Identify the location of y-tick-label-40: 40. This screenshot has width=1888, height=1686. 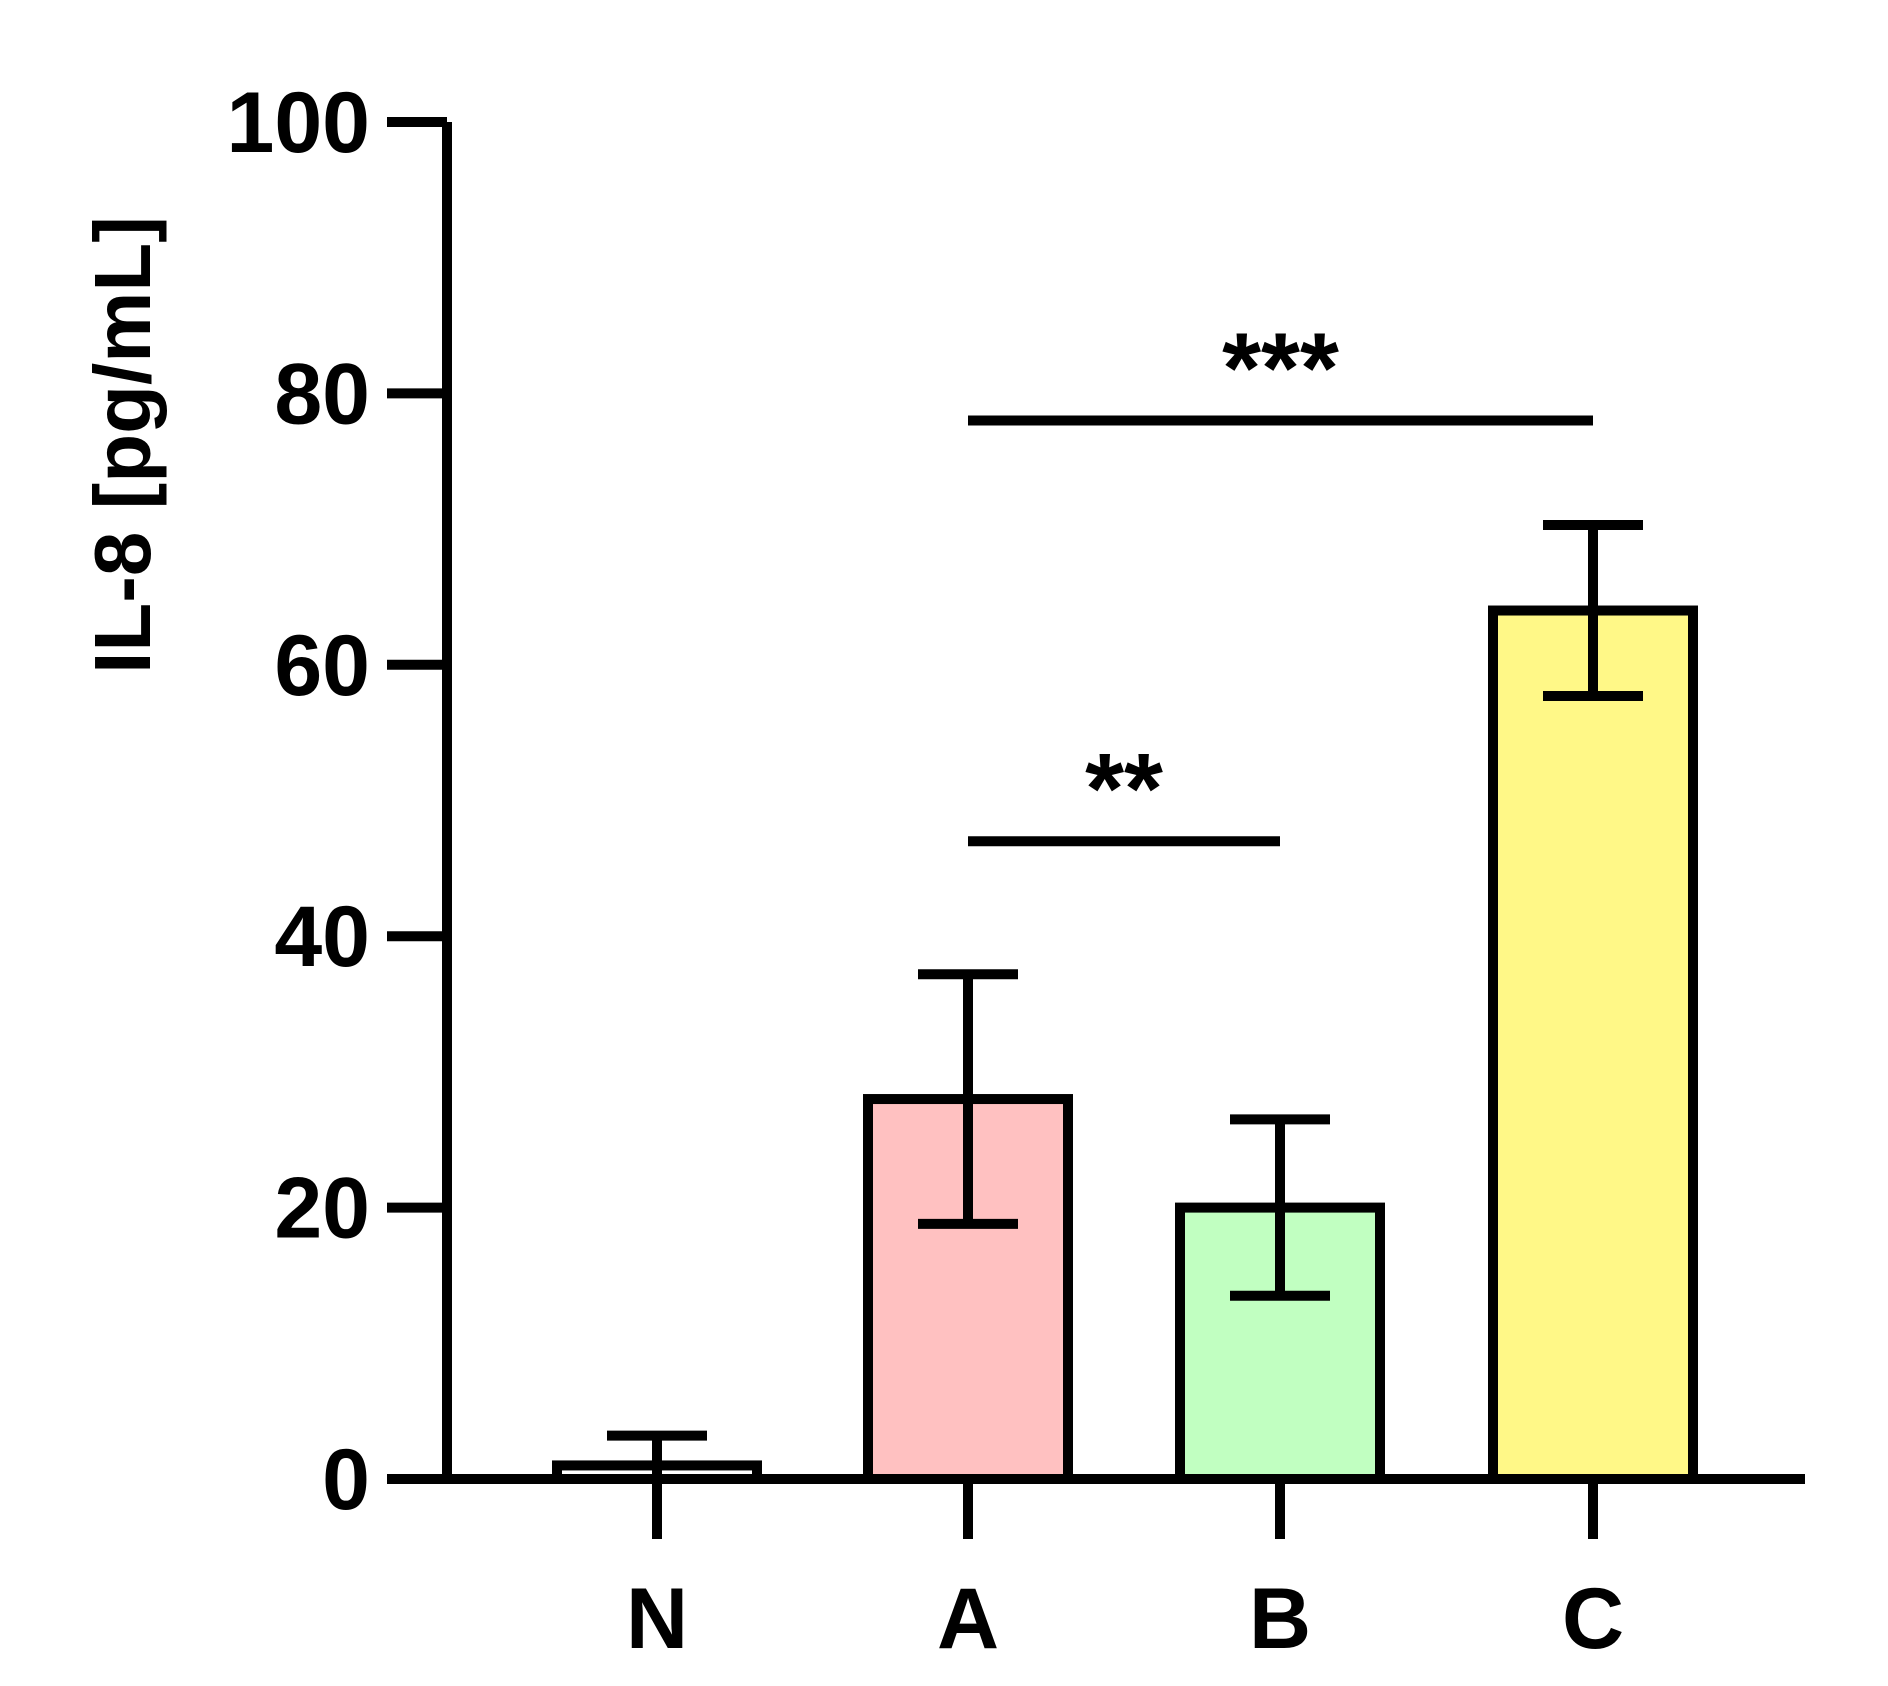
(322, 937).